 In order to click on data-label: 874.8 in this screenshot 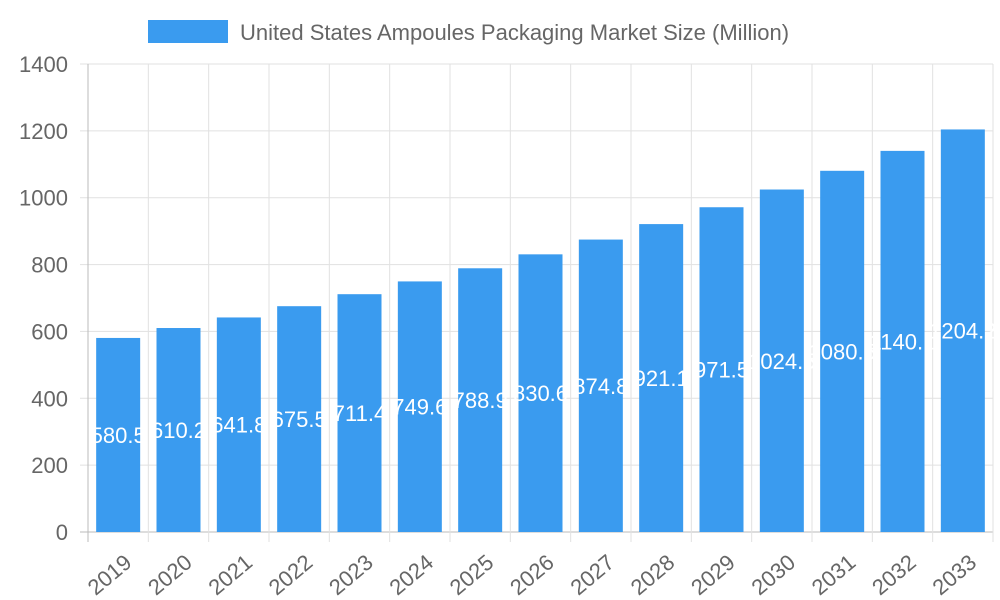, I will do `click(600, 386)`.